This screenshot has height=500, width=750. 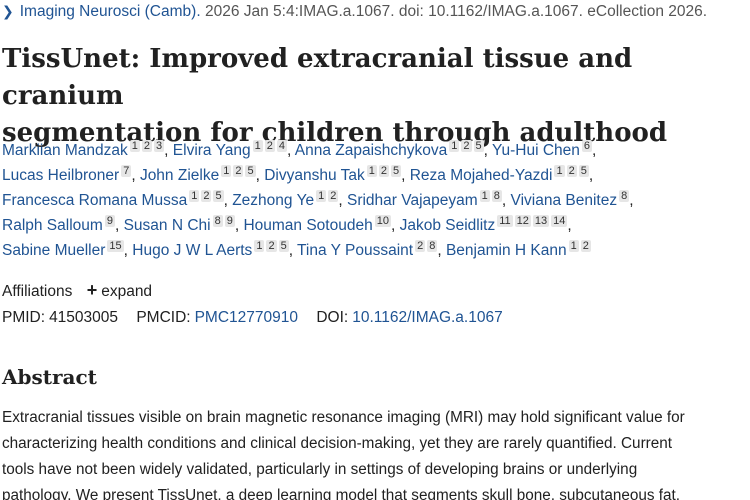 I want to click on author-link: Divyanshu Tak, so click(x=314, y=175).